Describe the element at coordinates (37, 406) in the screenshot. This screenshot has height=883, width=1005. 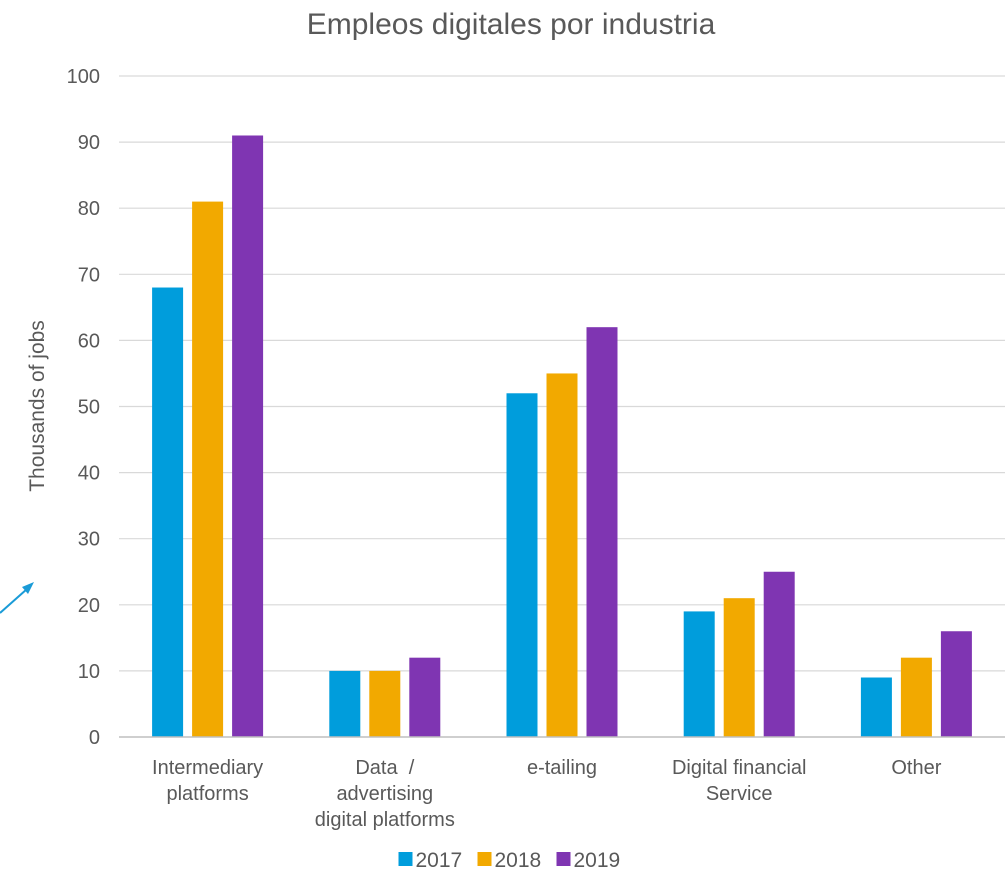
I see `y-axis-label: Thousands of jobs` at that location.